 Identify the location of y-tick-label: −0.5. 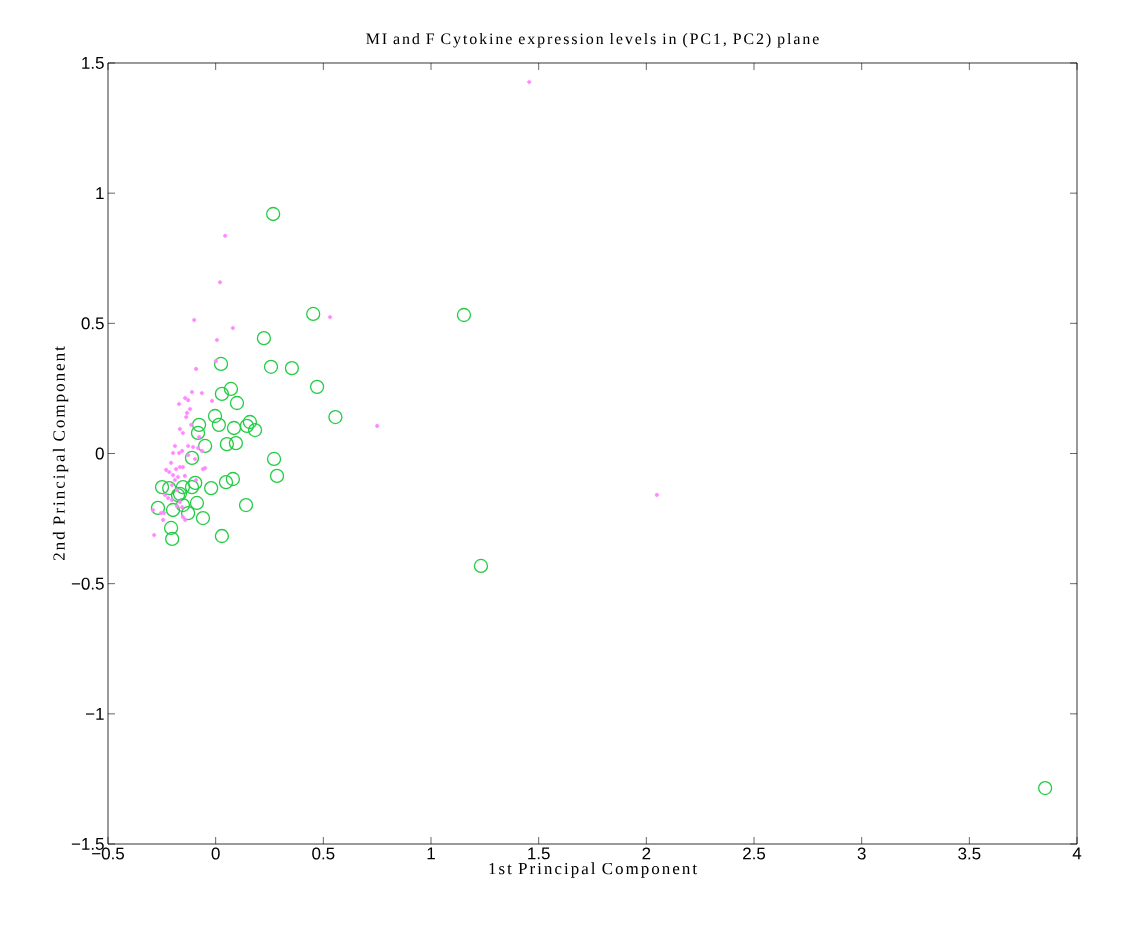
(87, 583).